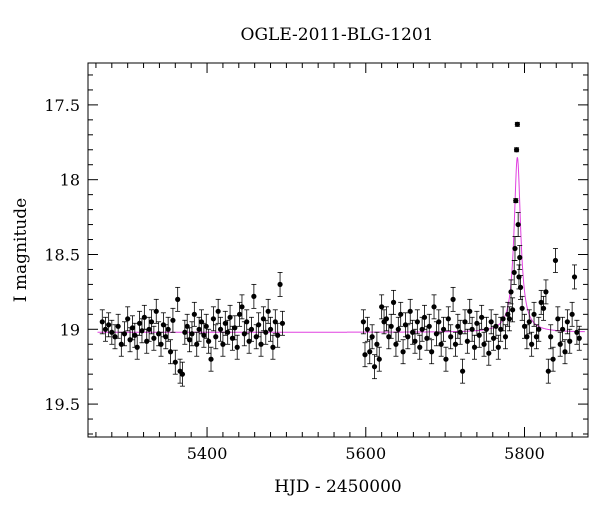 The height and width of the screenshot is (512, 600). I want to click on x-tick-label: 5400, so click(207, 453).